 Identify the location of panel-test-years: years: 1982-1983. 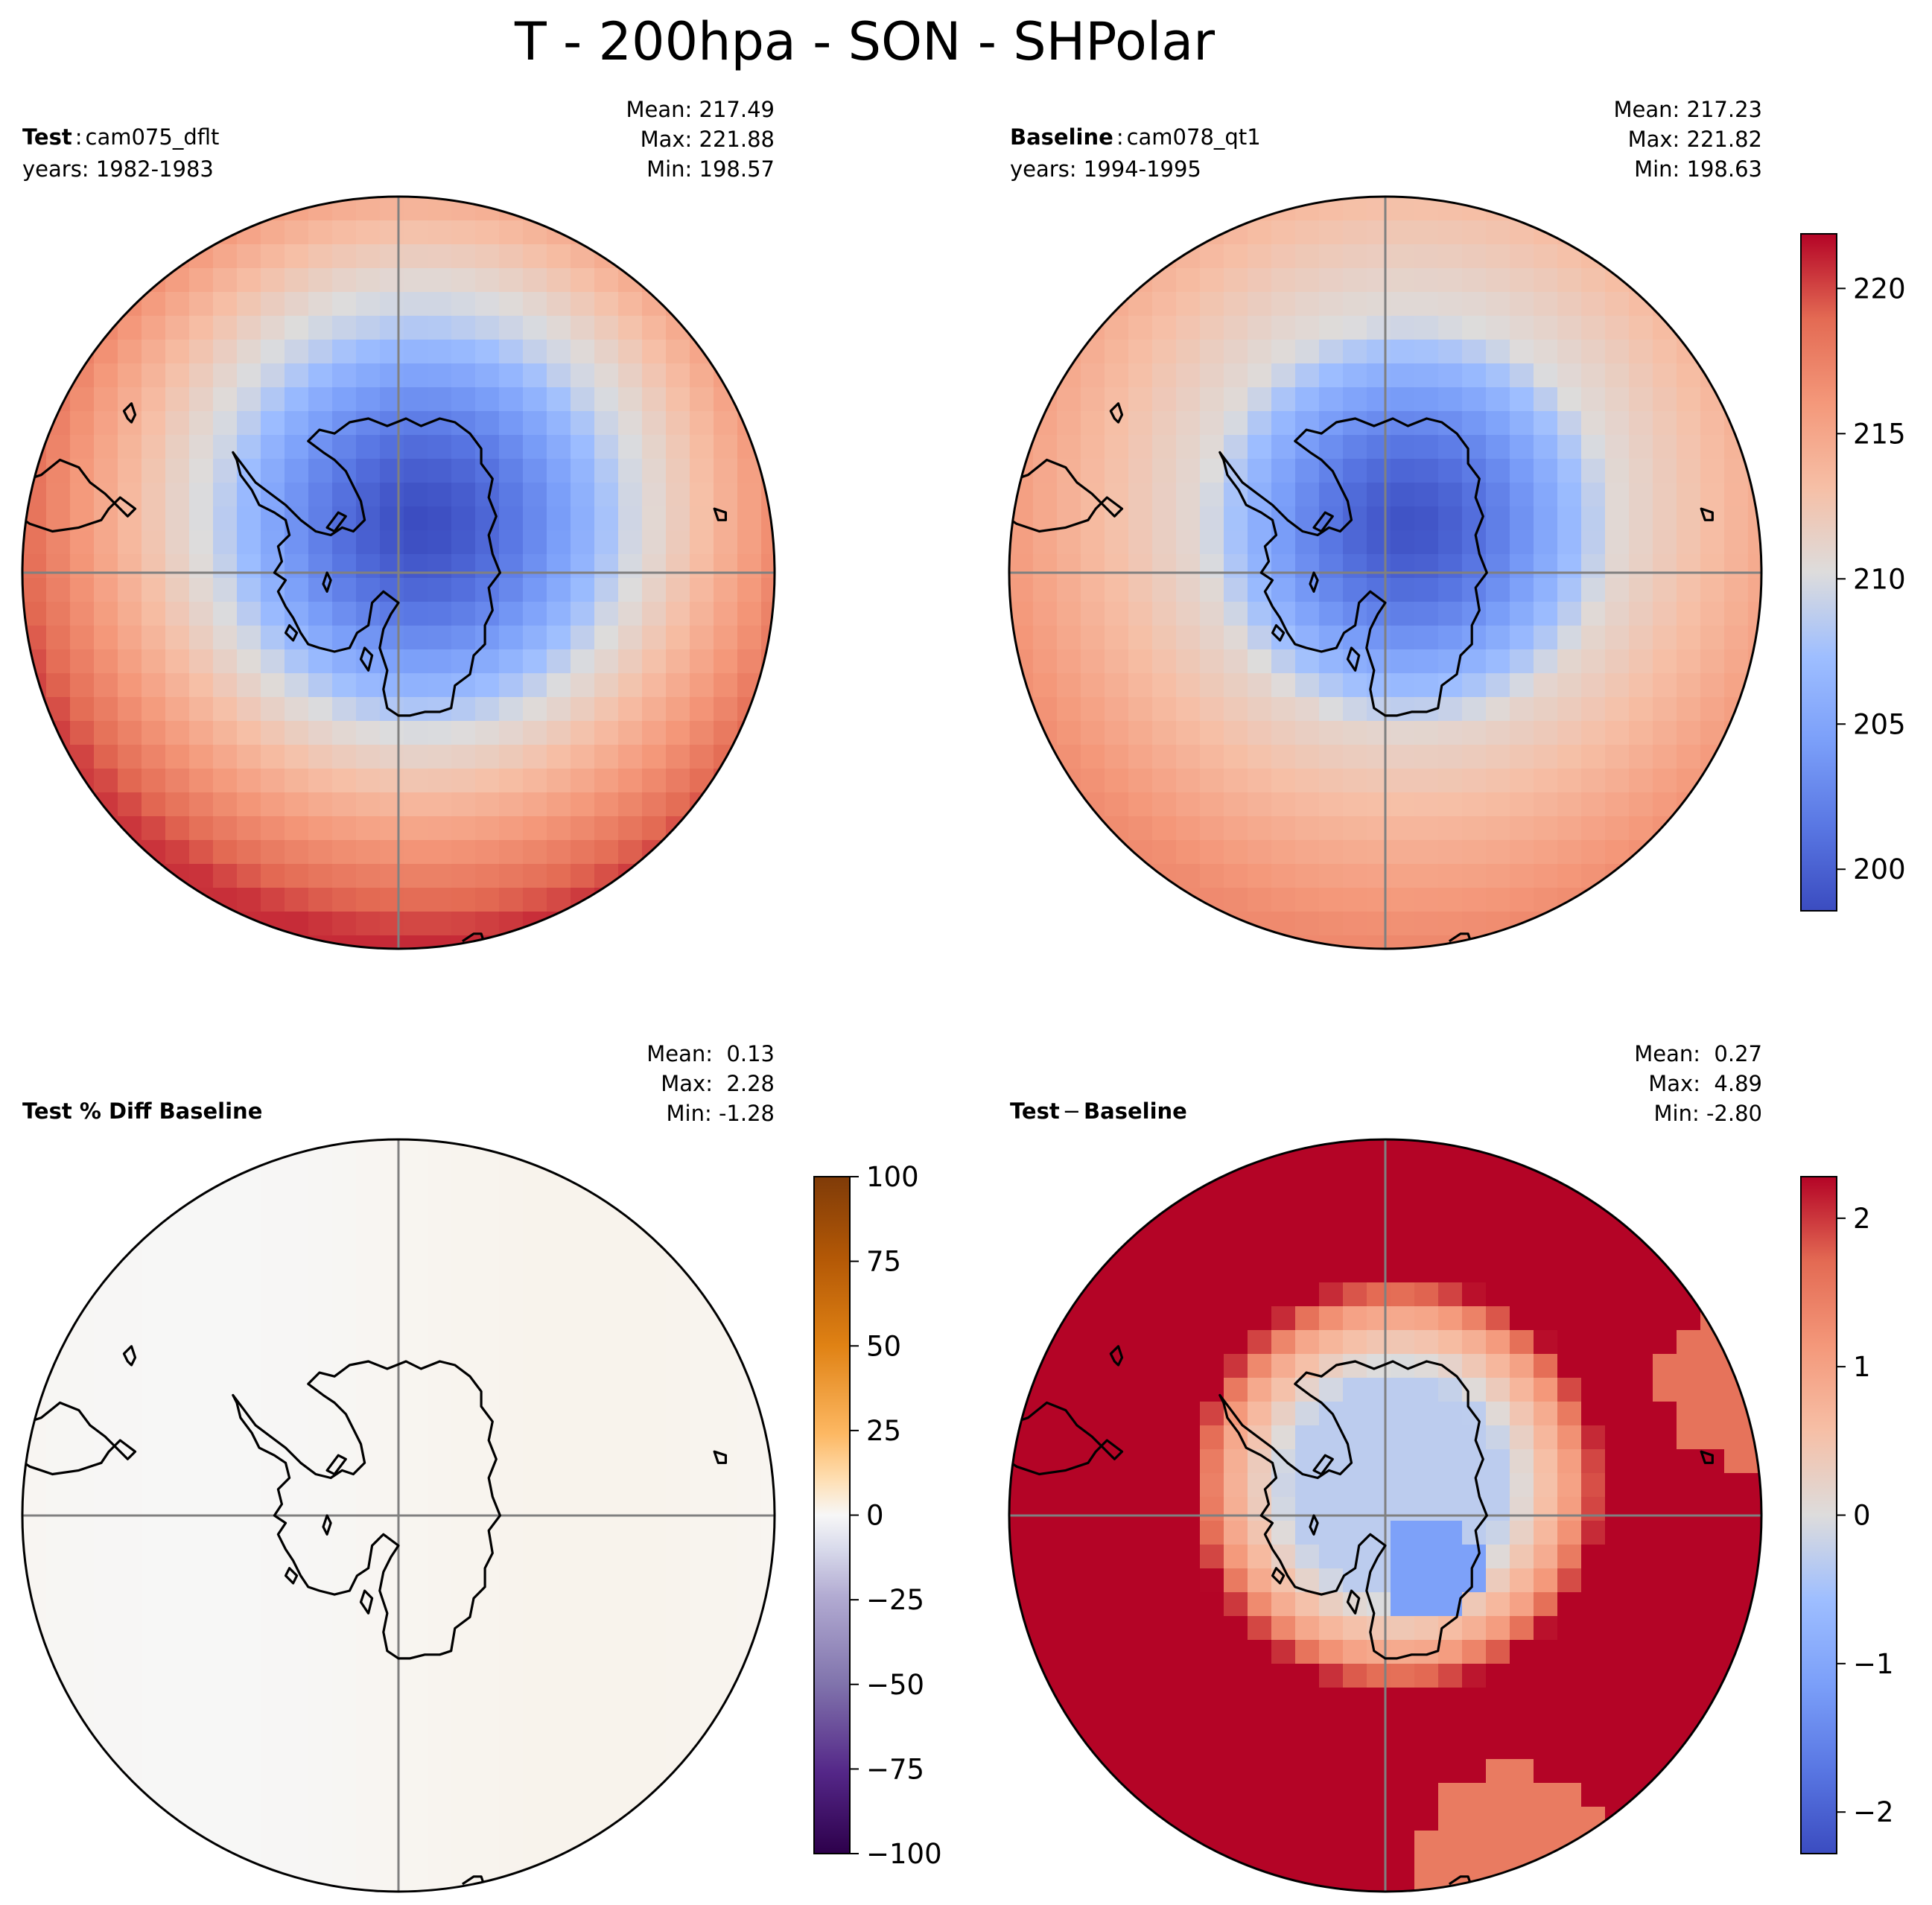
(118, 169).